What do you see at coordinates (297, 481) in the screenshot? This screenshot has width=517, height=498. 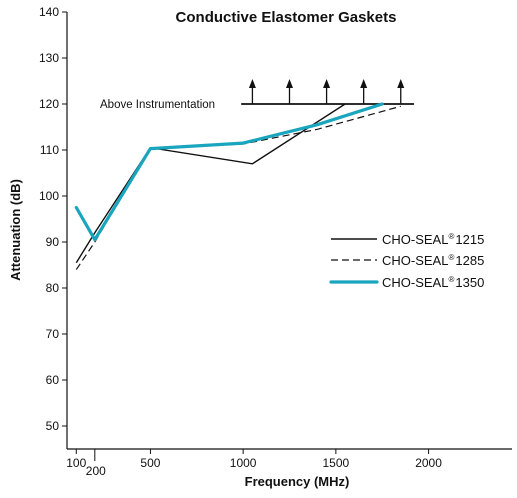 I see `x-axis-label: Frequency (MHz)` at bounding box center [297, 481].